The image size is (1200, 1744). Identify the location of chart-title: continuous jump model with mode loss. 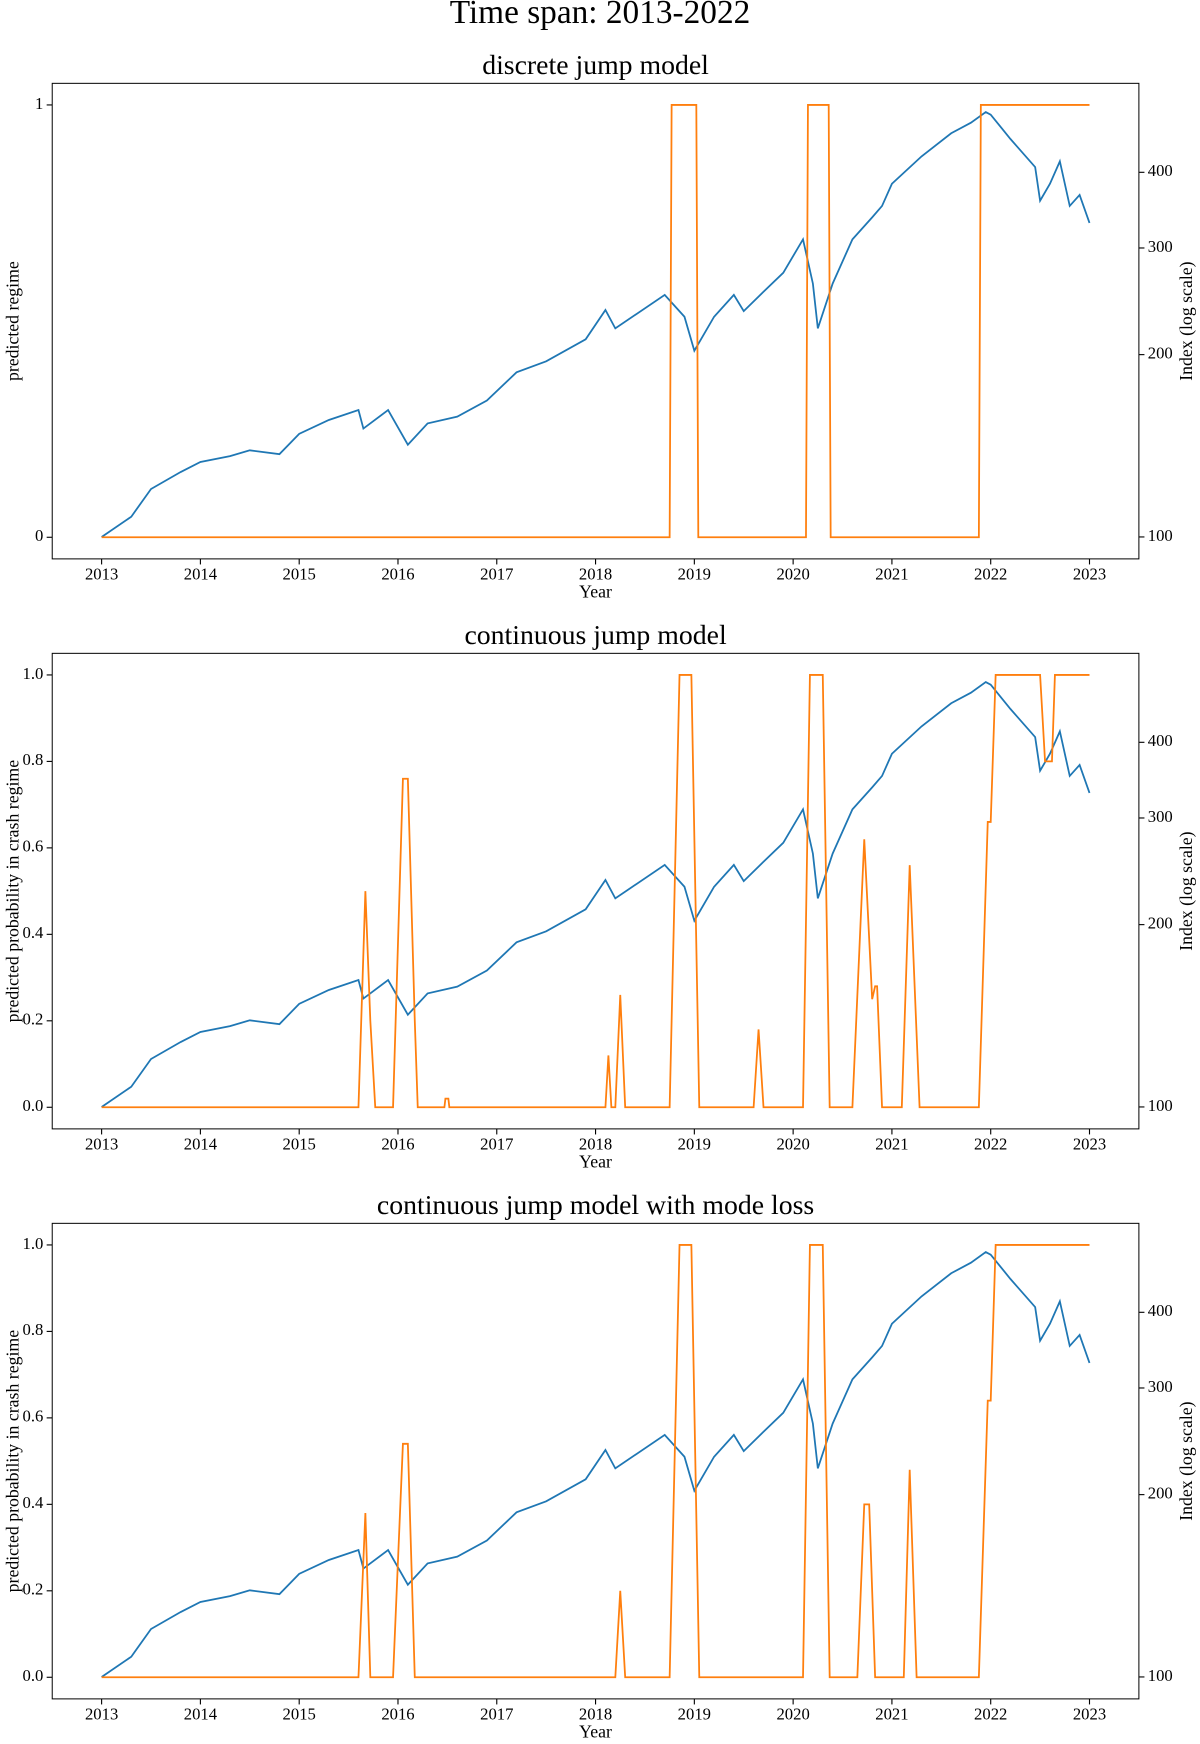
(595, 1205).